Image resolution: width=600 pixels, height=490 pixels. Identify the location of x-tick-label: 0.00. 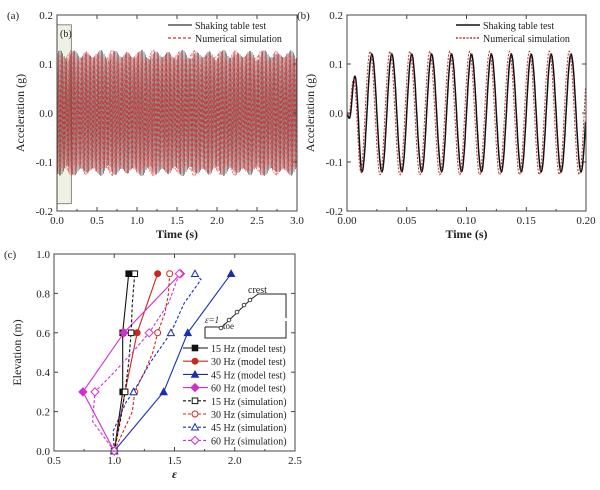
(347, 221).